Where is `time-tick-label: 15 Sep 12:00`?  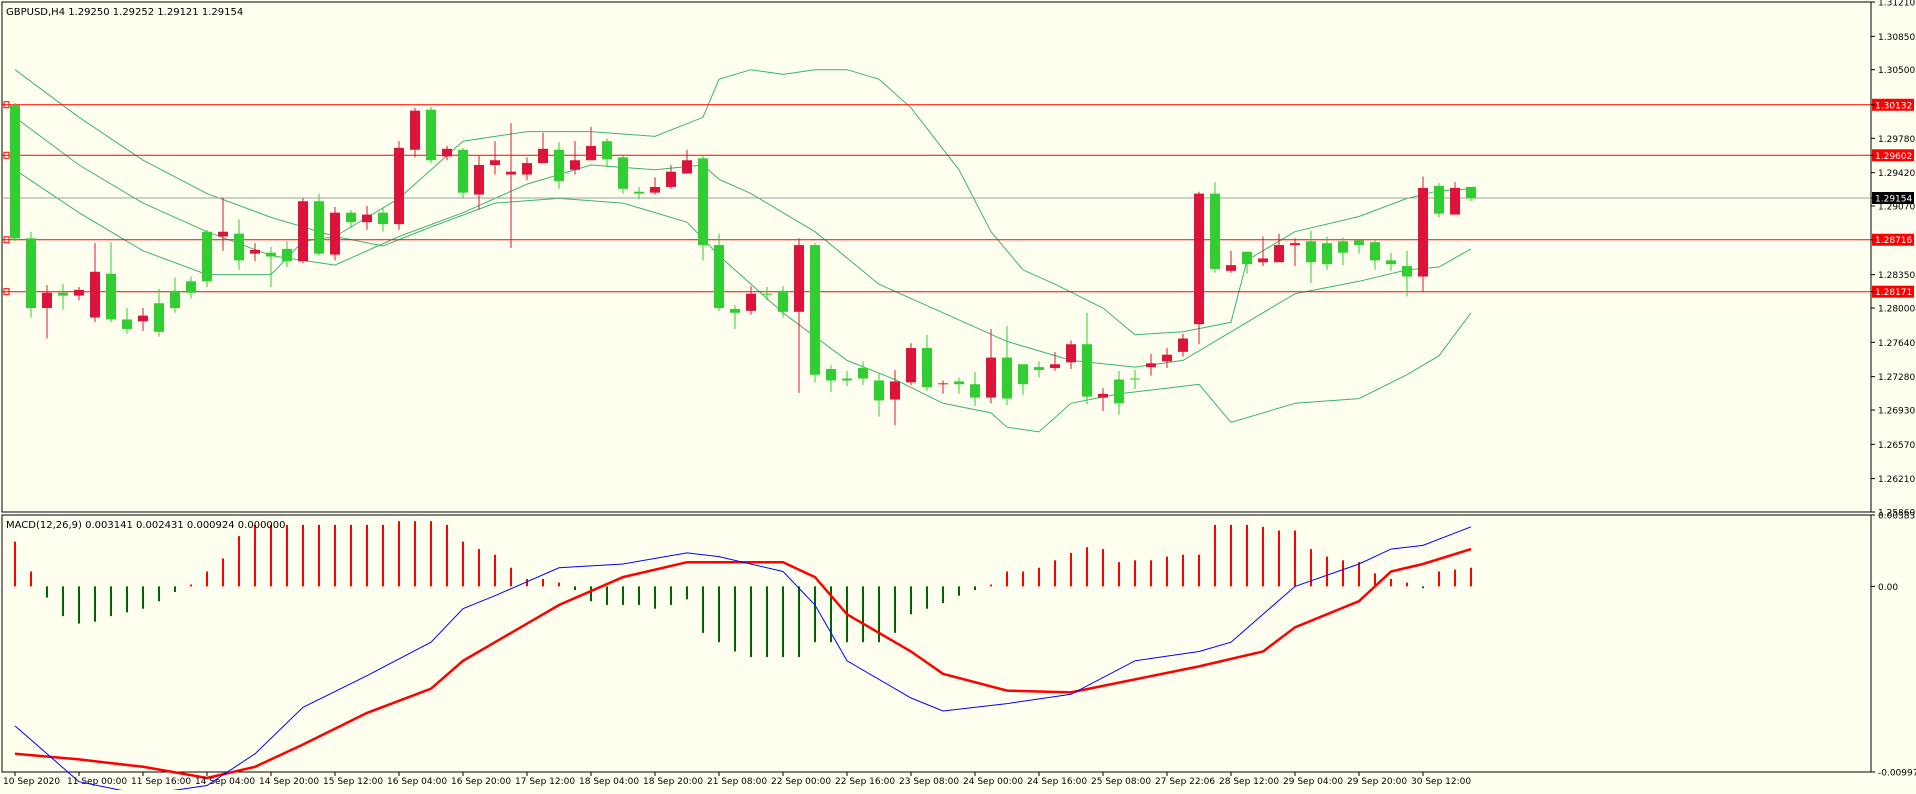 time-tick-label: 15 Sep 12:00 is located at coordinates (353, 782).